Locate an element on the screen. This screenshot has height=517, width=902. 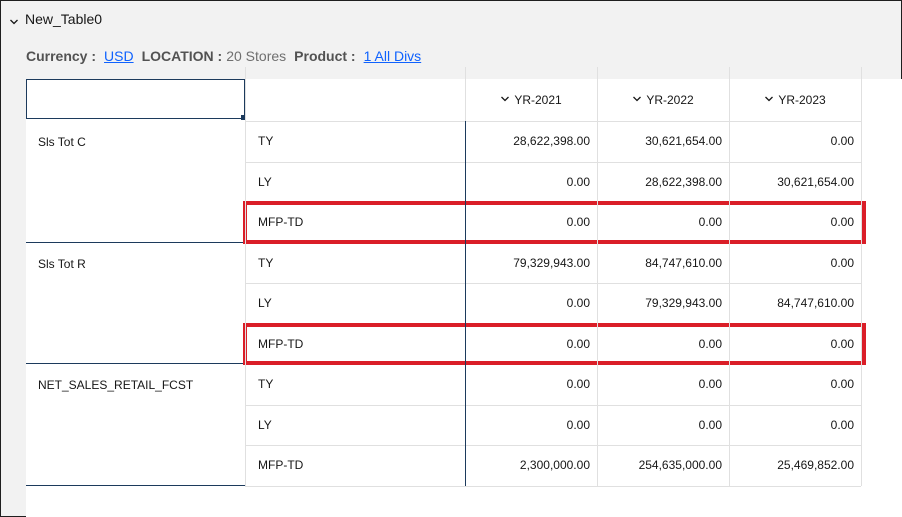
row-header-metric: Sls Tot C is located at coordinates (62, 142).